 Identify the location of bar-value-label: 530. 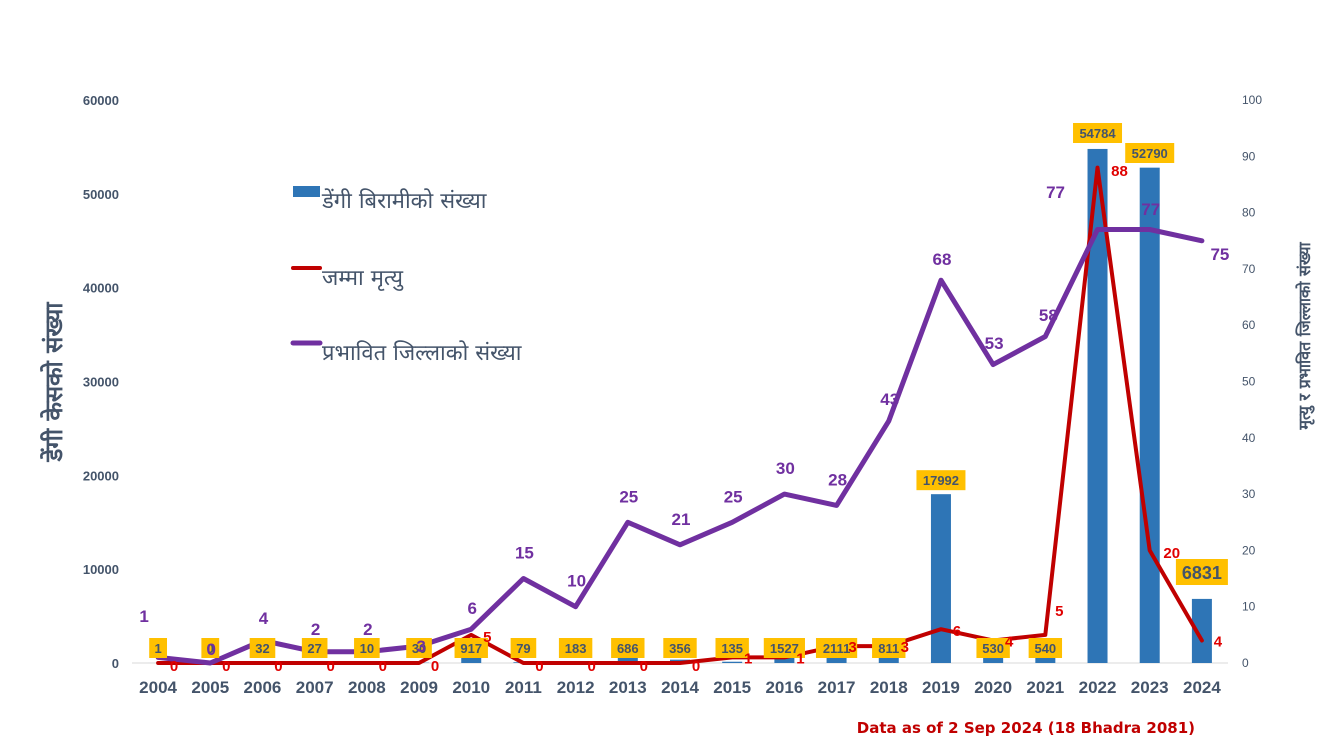
(993, 648).